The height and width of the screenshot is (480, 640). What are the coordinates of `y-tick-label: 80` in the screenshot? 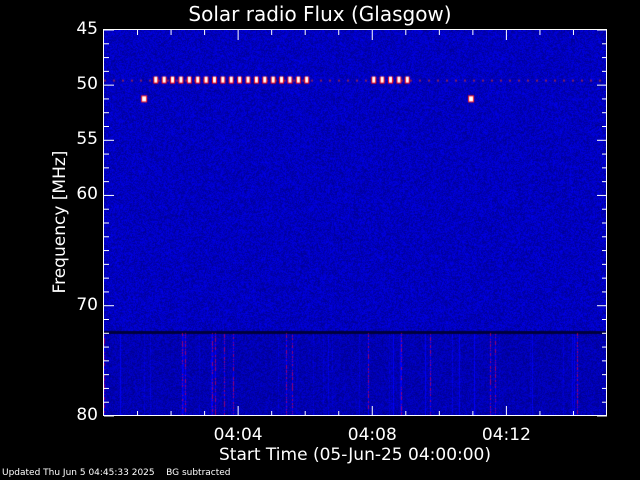 It's located at (87, 415).